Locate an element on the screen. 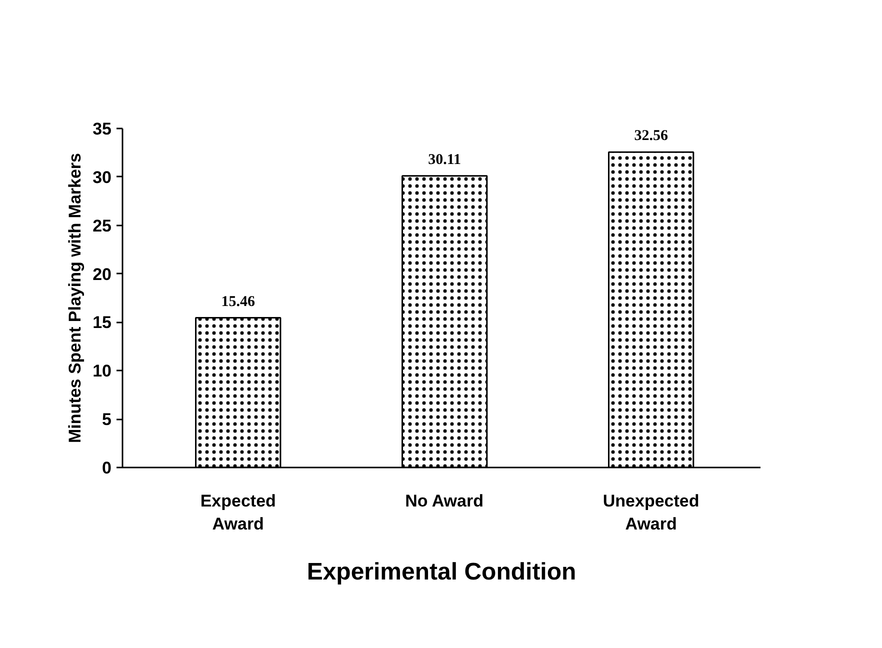 The width and height of the screenshot is (882, 648). y-tick-label: 35 is located at coordinates (102, 129).